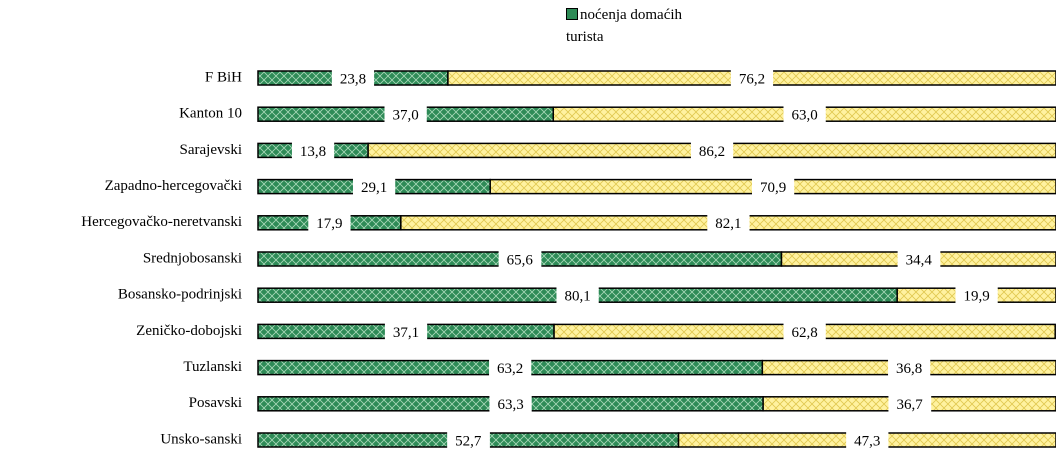  I want to click on data-label: 63,0, so click(805, 116).